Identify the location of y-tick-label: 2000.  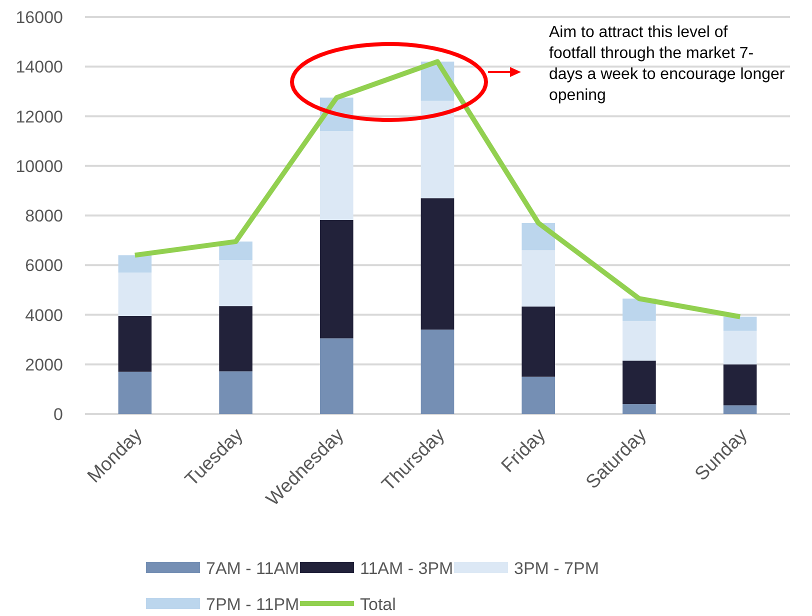
(44, 364).